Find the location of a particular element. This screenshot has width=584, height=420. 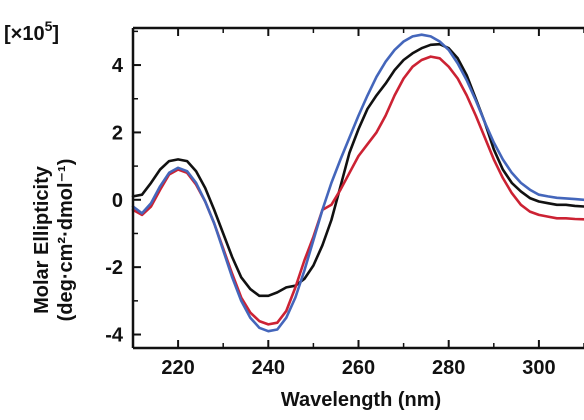

x-tick-label: 260 is located at coordinates (358, 368).